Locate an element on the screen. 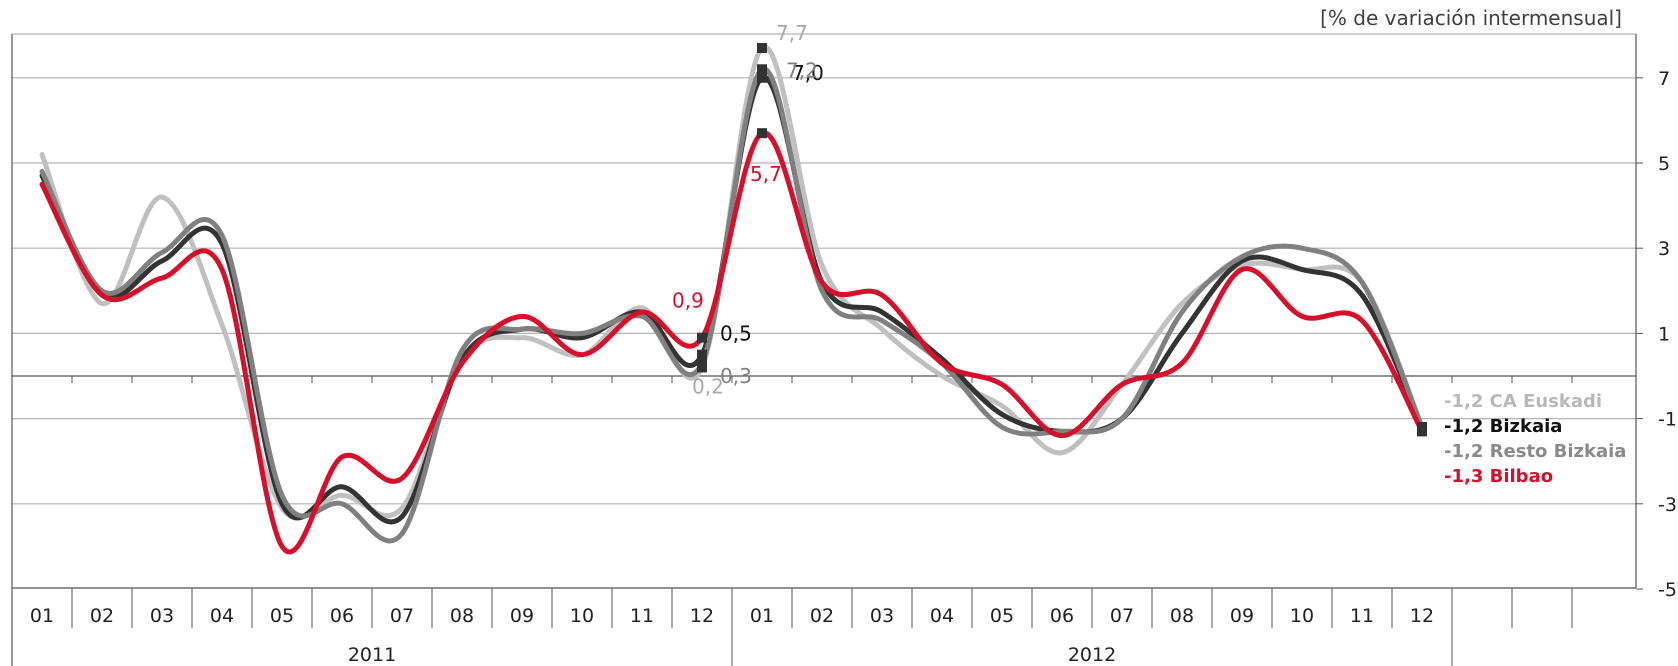  y-tick-label: -1 is located at coordinates (1667, 420).